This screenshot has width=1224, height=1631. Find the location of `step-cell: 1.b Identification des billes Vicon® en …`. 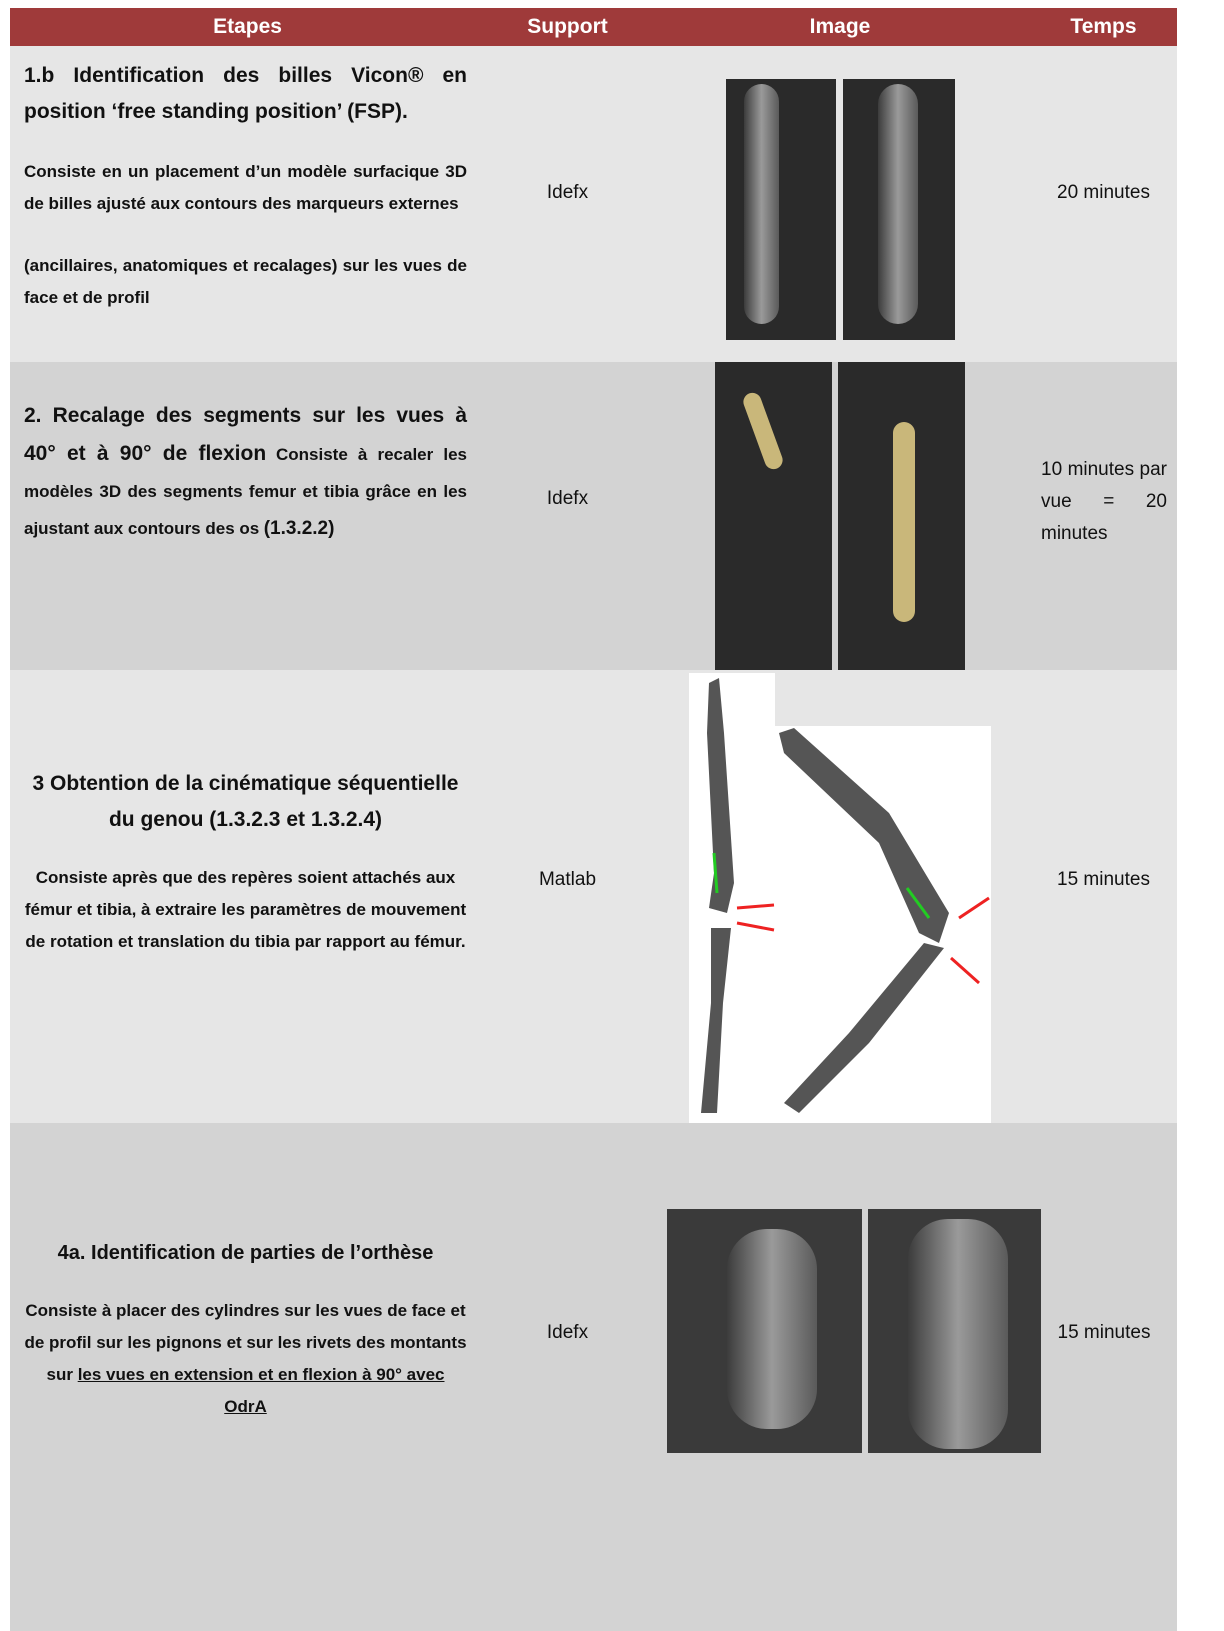

step-cell: 1.b Identification des billes Vicon® en … is located at coordinates (245, 186).